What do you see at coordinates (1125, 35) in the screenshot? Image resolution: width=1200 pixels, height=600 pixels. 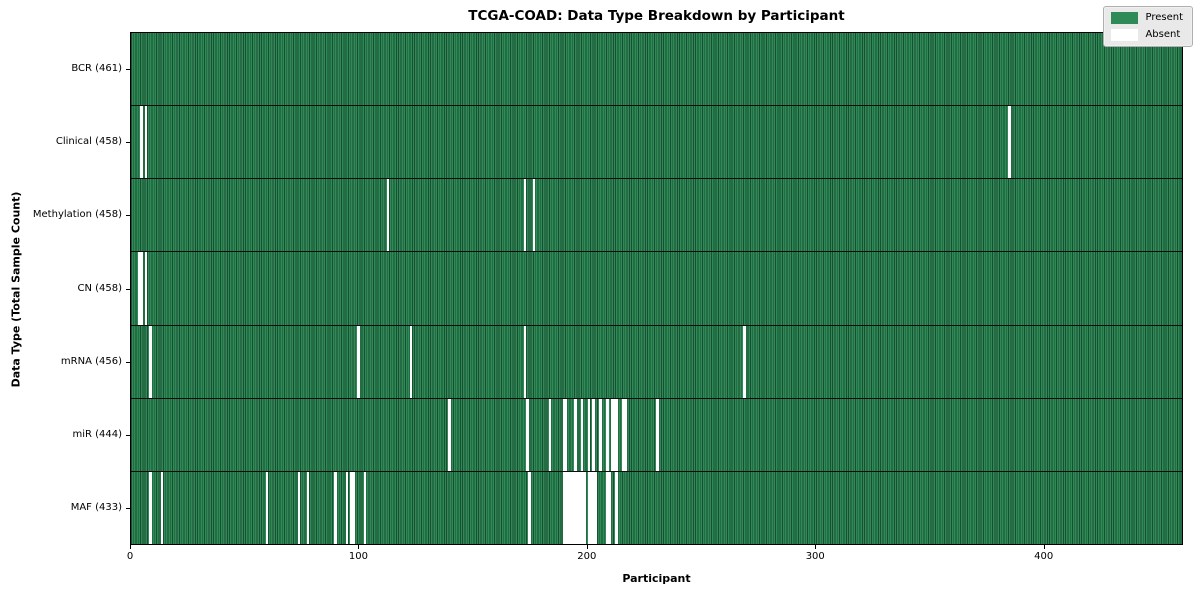 I see `absent-swatch-icon` at bounding box center [1125, 35].